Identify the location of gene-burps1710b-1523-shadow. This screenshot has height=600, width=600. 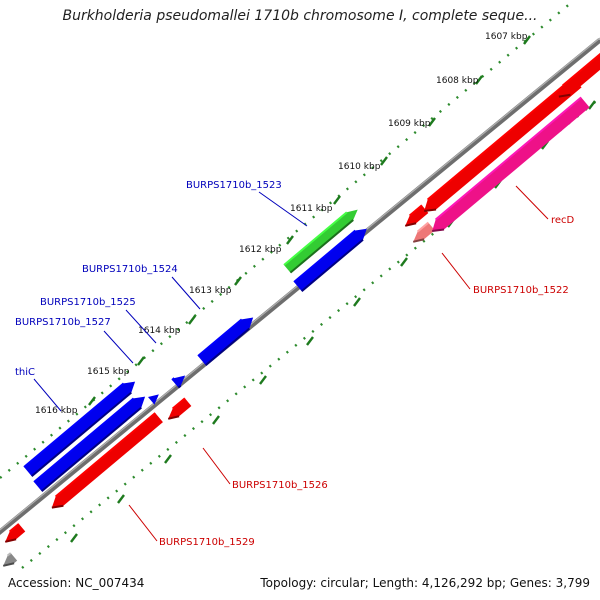
(321, 246).